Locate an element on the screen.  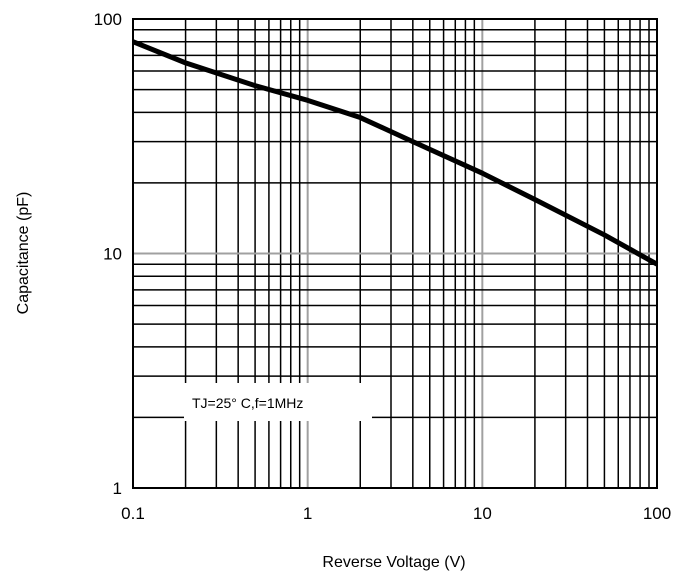
y-tick-label: 1 is located at coordinates (117, 488).